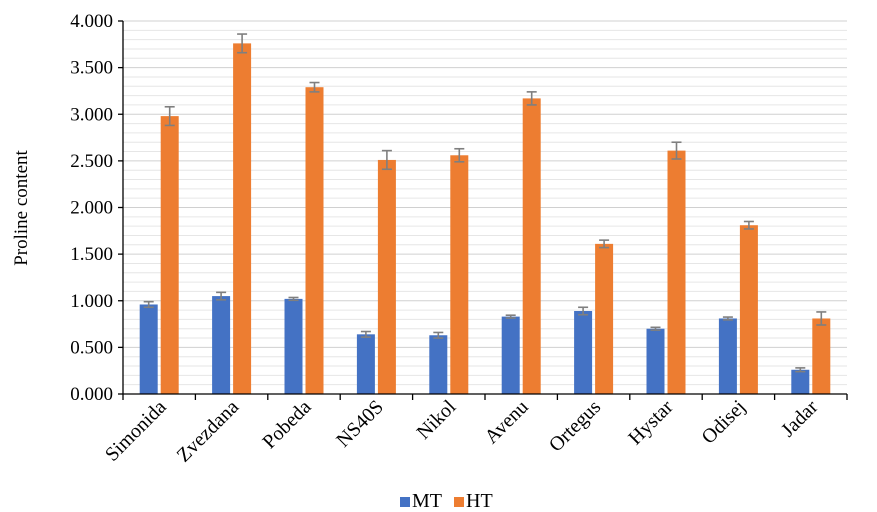 The height and width of the screenshot is (512, 877). Describe the element at coordinates (676, 150) in the screenshot. I see `error-bar-ht-hystar` at that location.